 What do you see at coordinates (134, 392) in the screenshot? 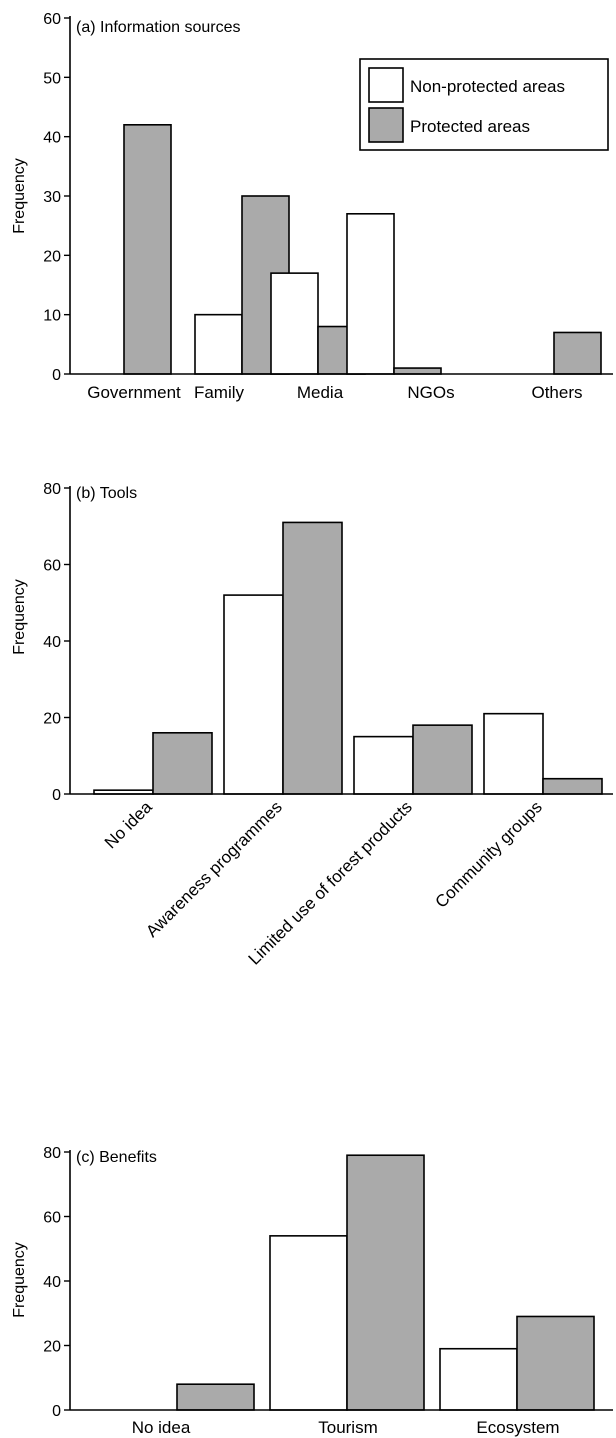
I see `x-category-label: Government` at bounding box center [134, 392].